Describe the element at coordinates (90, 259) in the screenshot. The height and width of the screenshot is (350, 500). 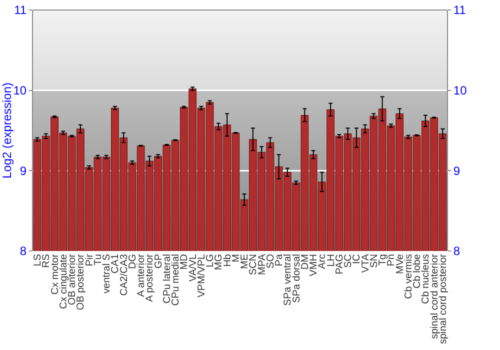
I see `x-tick-label: Pir` at that location.